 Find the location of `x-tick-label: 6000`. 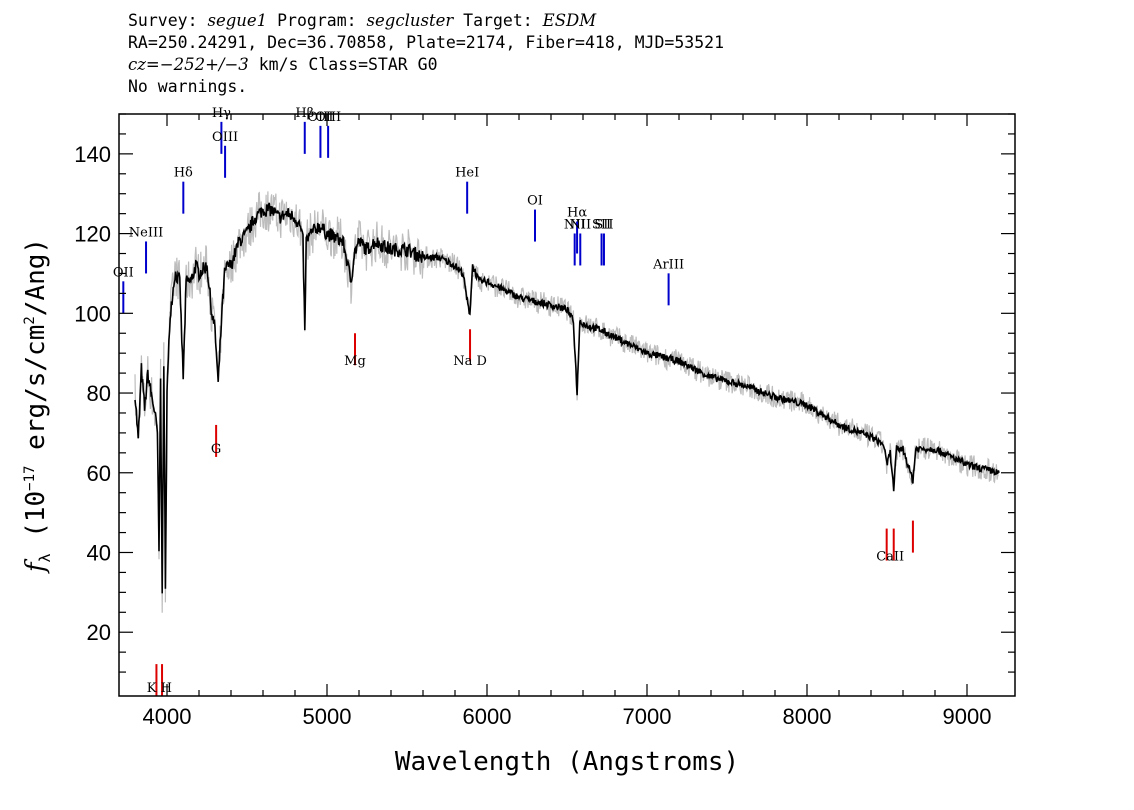

x-tick-label: 6000 is located at coordinates (487, 716).